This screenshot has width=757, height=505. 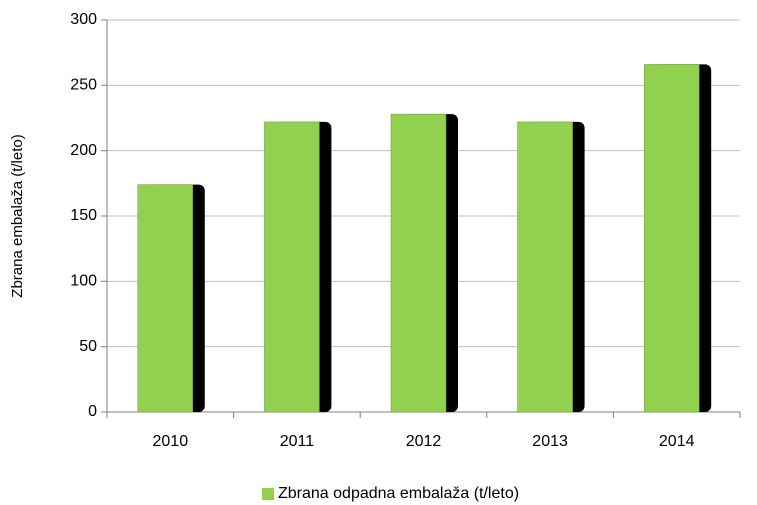 What do you see at coordinates (92, 411) in the screenshot?
I see `y-tick-label: 0` at bounding box center [92, 411].